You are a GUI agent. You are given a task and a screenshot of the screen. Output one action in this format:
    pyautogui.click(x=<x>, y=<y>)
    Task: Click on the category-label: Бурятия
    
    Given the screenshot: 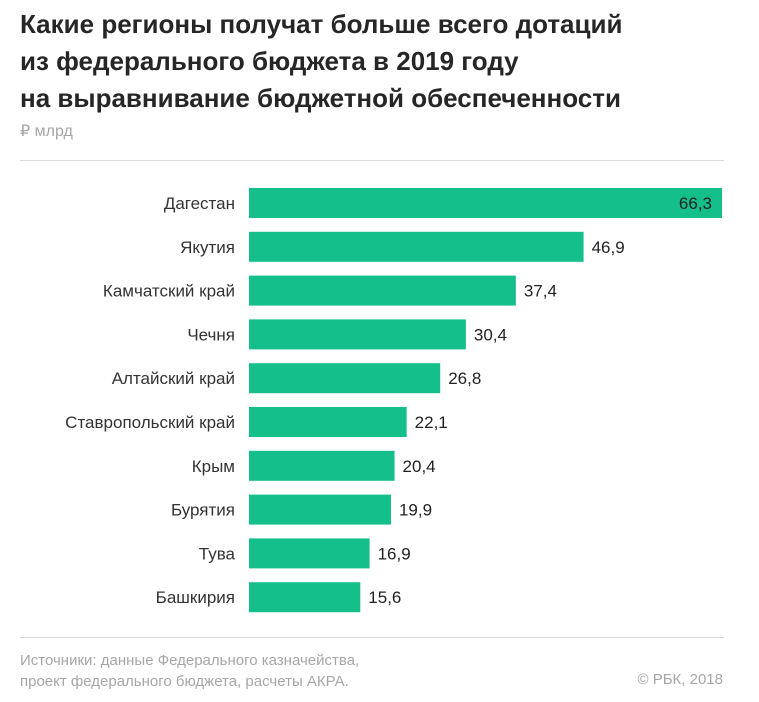 What is the action you would take?
    pyautogui.click(x=203, y=510)
    